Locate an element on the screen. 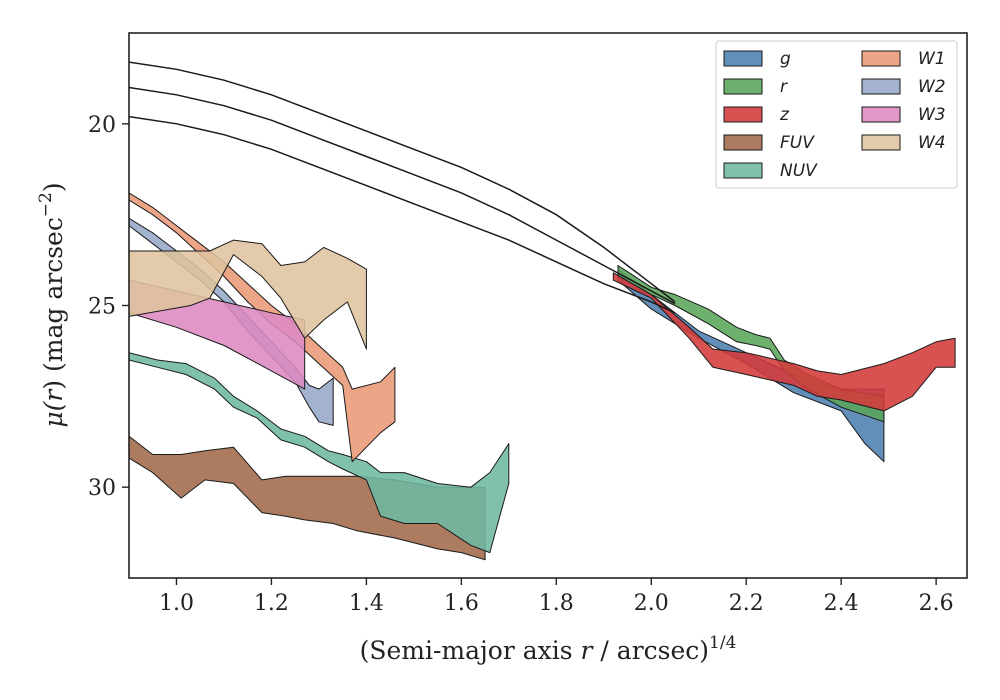  x-tick-label: 1.8 is located at coordinates (556, 603).